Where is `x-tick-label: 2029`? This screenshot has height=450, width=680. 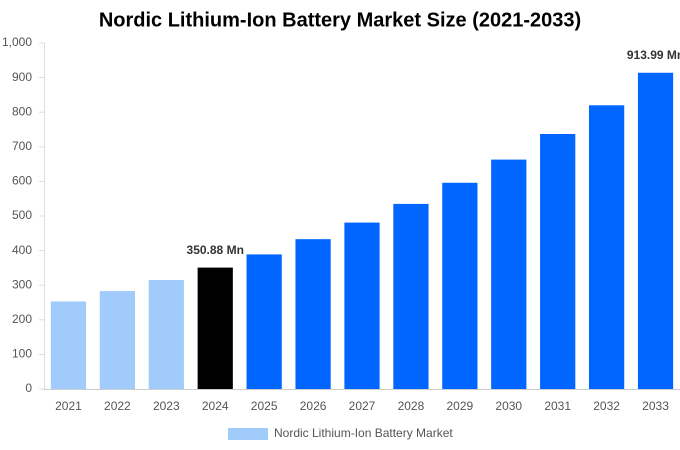
x-tick-label: 2029 is located at coordinates (459, 406).